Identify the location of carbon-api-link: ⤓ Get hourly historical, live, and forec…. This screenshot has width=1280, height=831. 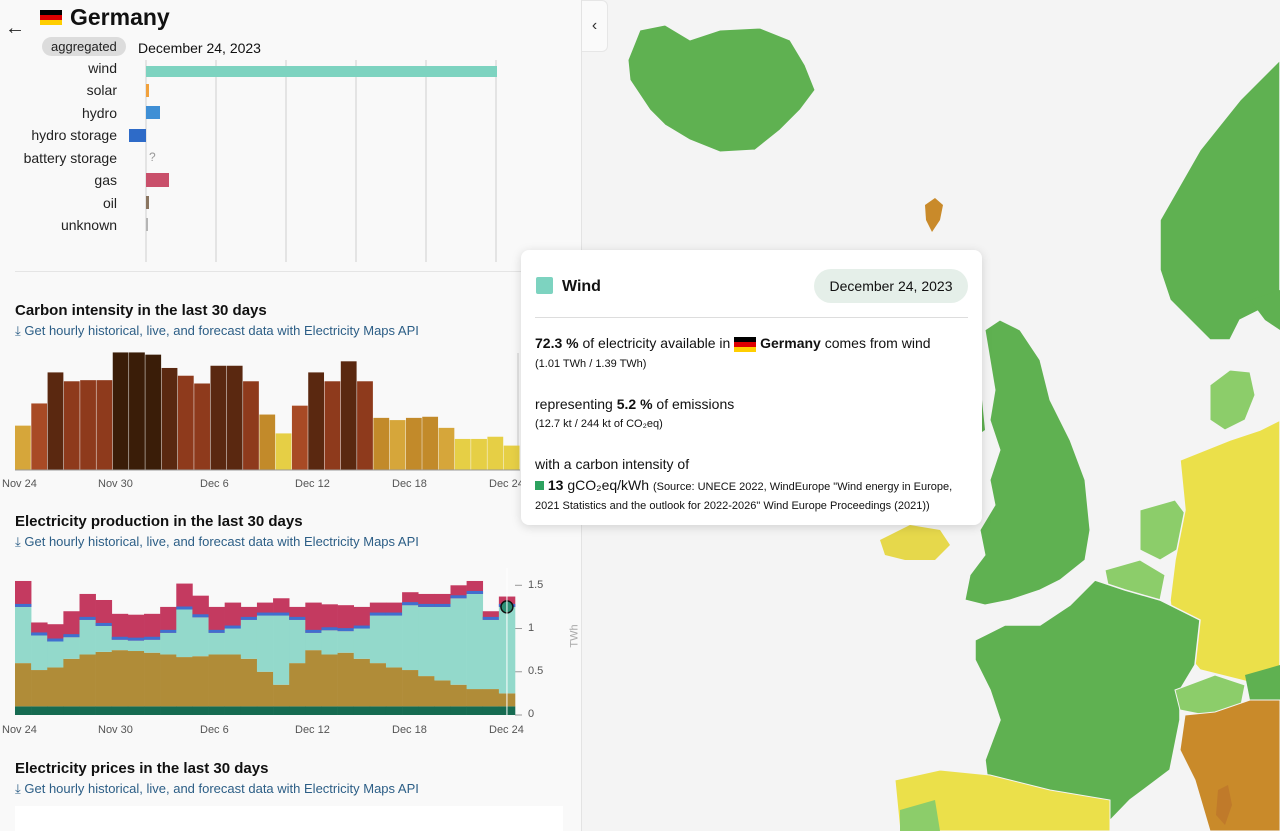
(217, 330).